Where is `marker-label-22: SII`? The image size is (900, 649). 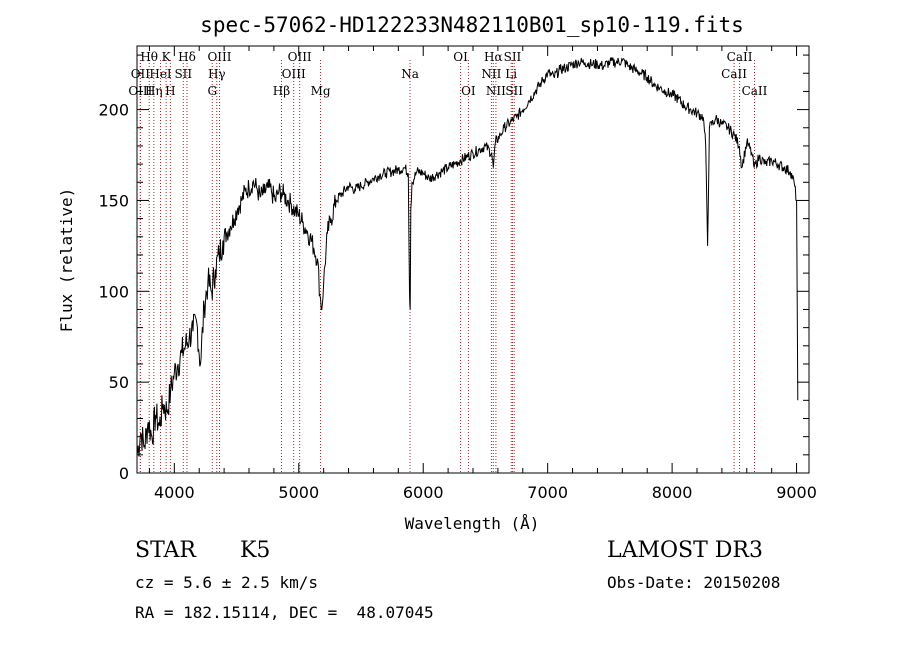
marker-label-22: SII is located at coordinates (513, 57).